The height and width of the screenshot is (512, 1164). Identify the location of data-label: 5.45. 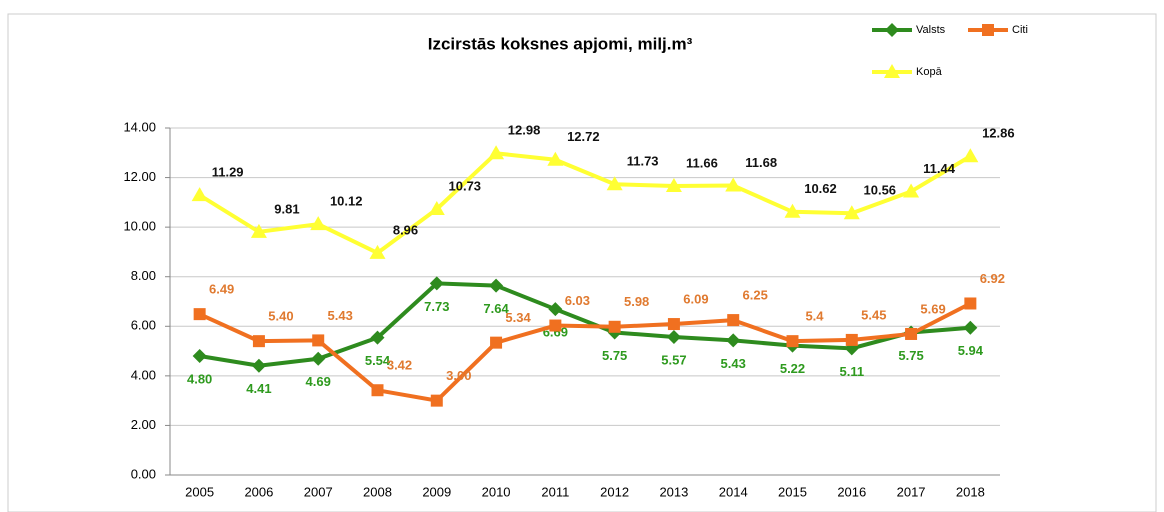
(873, 314).